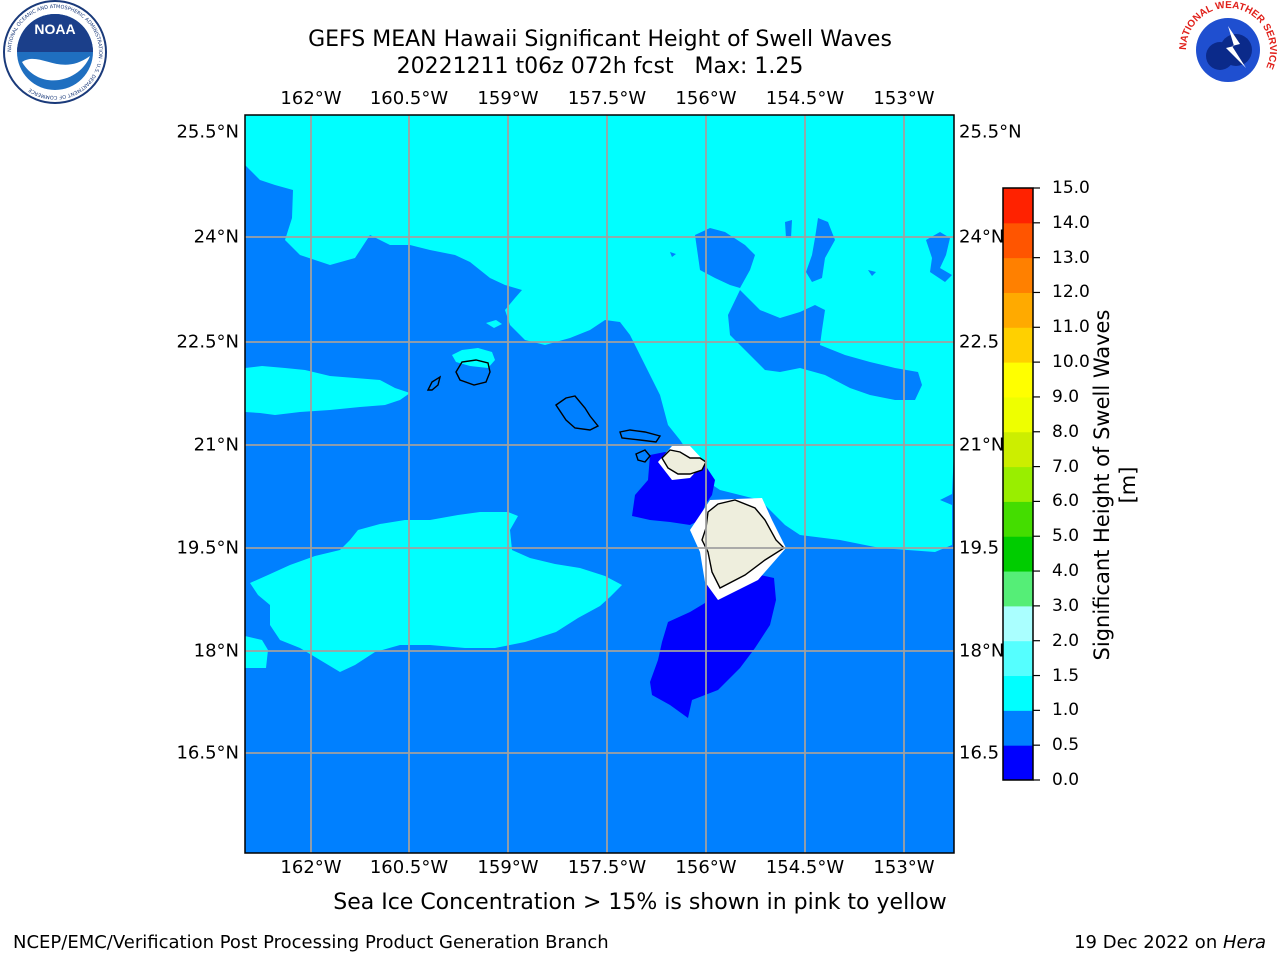 This screenshot has width=1280, height=960. What do you see at coordinates (643, 456) in the screenshot?
I see `island-lanai` at bounding box center [643, 456].